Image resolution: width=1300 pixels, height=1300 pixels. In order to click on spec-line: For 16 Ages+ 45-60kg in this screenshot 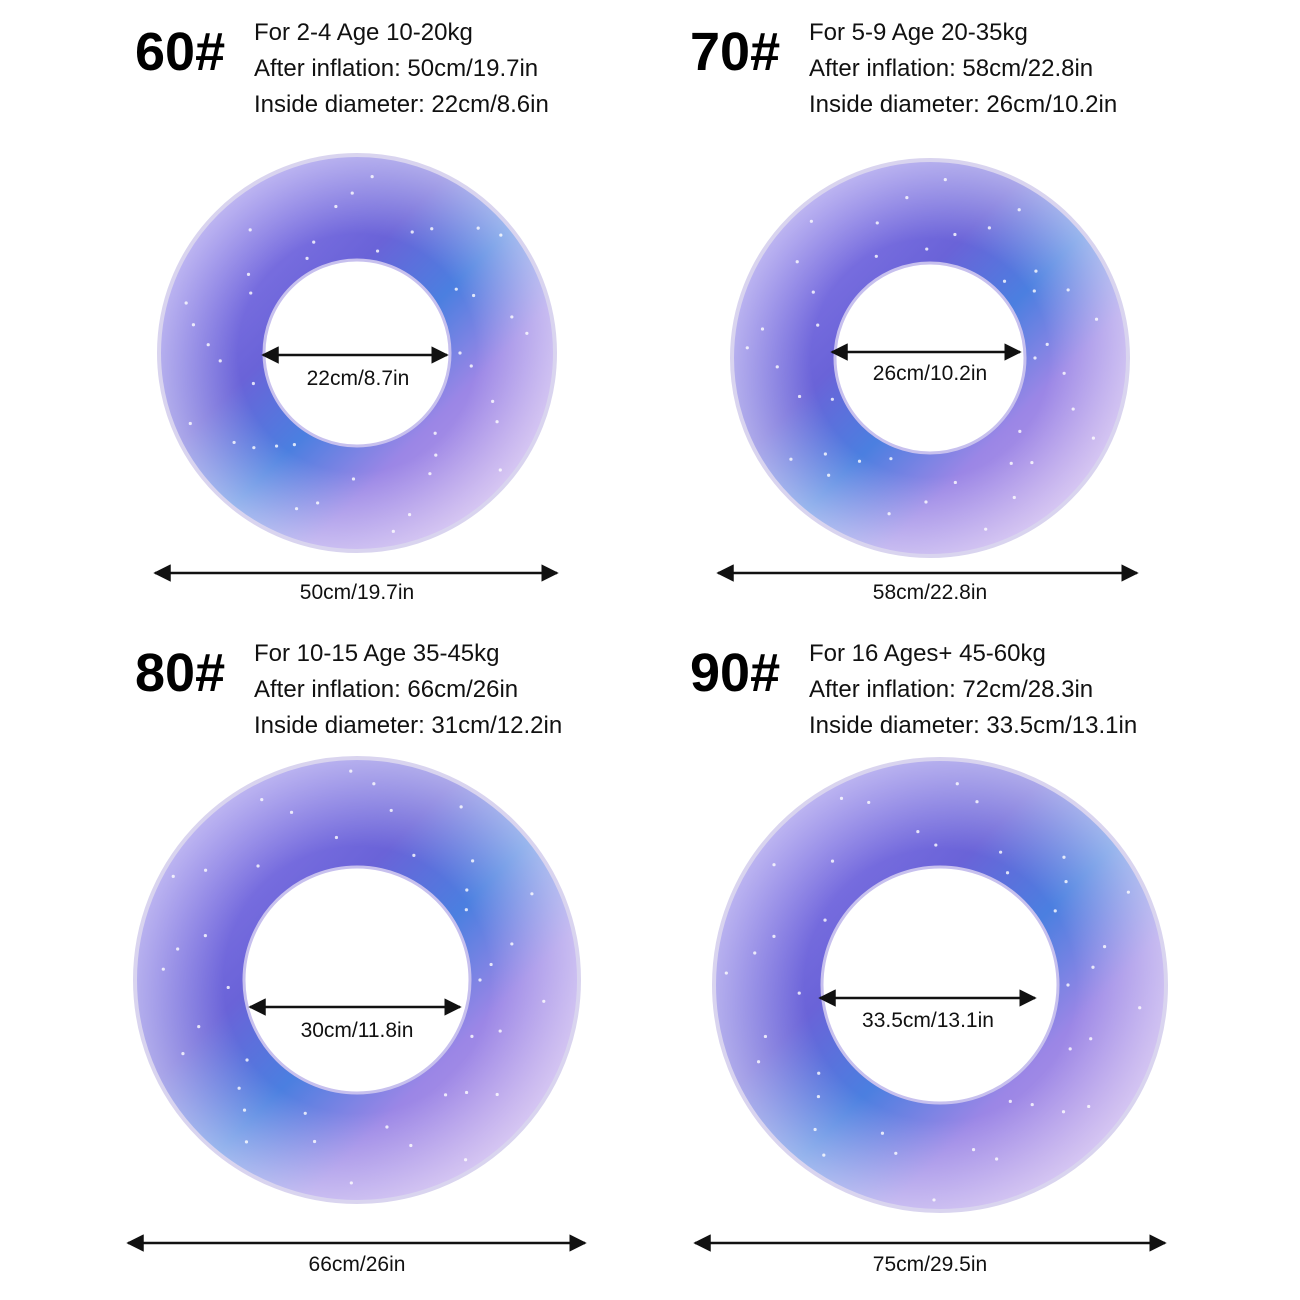, I will do `click(927, 653)`.